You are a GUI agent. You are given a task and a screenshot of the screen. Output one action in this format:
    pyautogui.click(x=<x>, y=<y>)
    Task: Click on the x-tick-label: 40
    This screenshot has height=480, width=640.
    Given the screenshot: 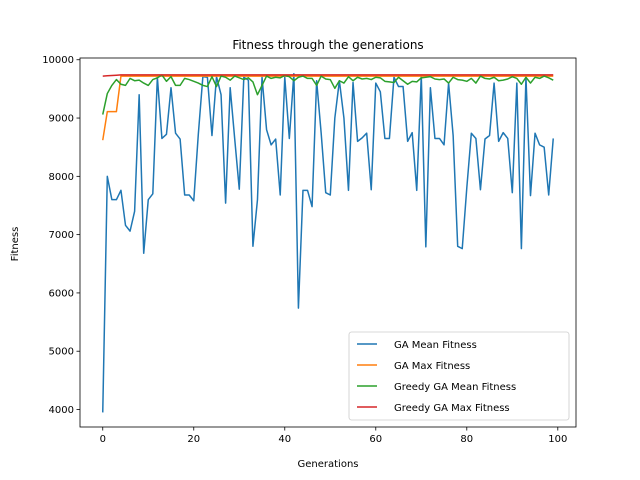 What is the action you would take?
    pyautogui.click(x=284, y=439)
    